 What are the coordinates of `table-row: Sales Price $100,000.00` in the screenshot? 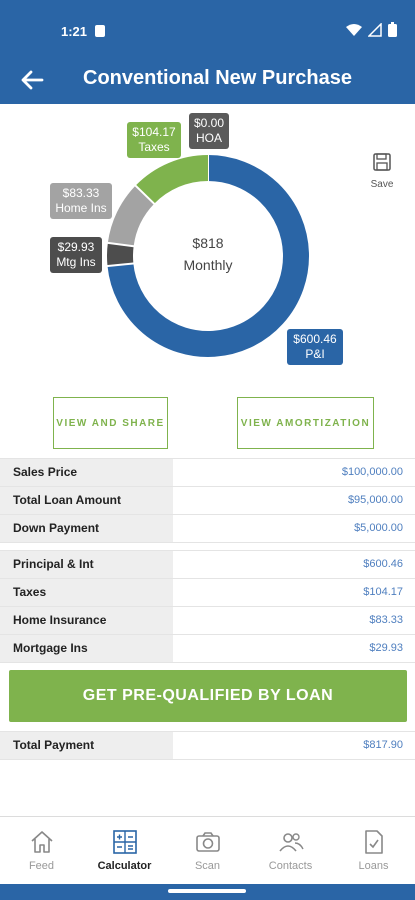 It's located at (207, 473).